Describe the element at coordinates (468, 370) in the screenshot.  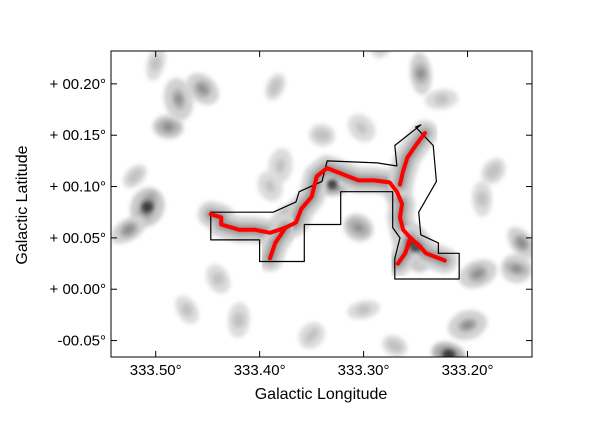
I see `x-tick-label: 333.20°` at that location.